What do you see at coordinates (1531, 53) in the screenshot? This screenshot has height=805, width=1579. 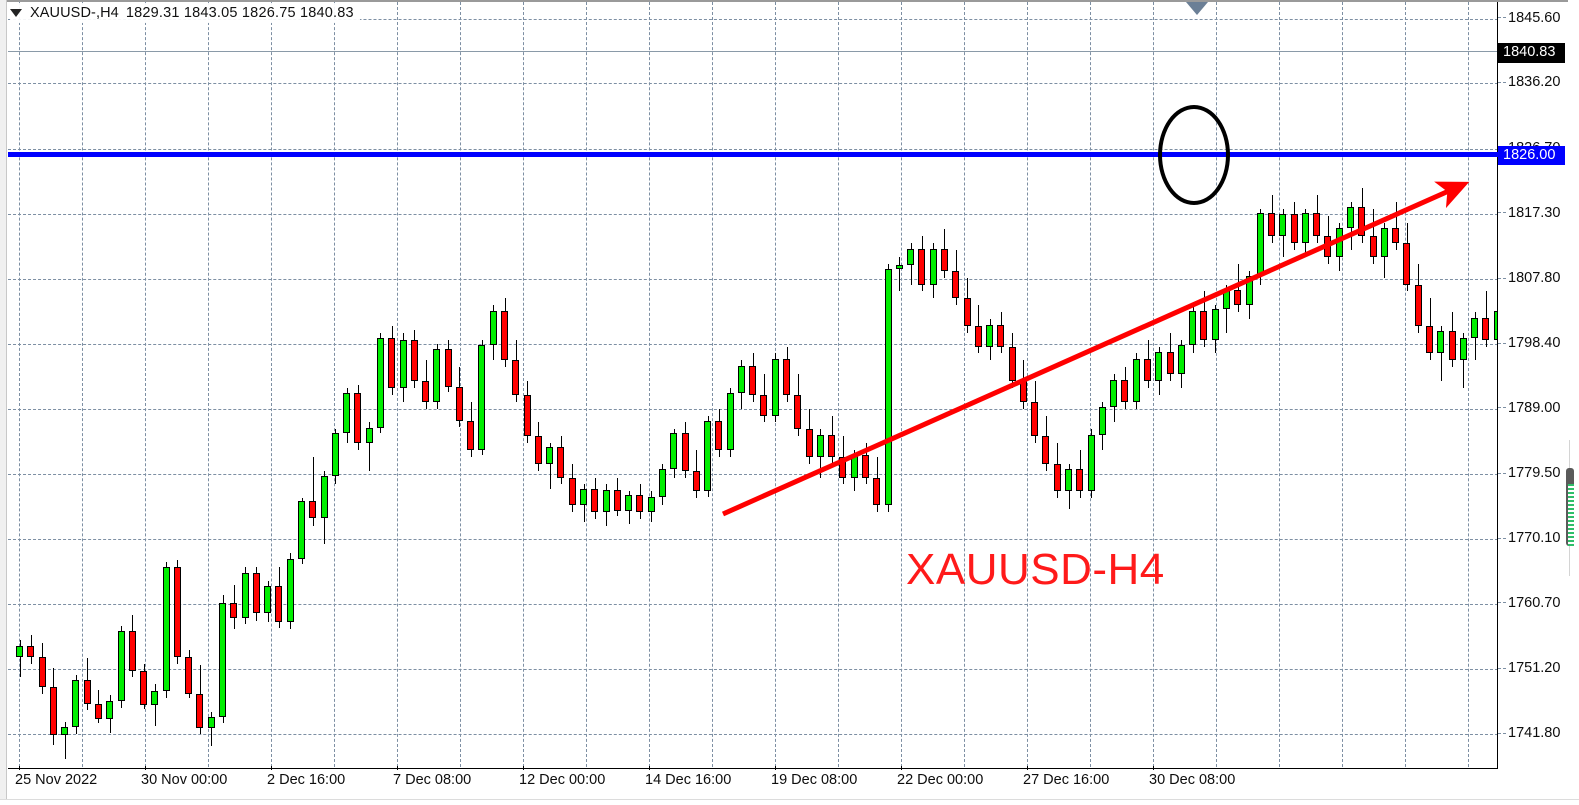 I see `last-price-badge: 1840.83` at bounding box center [1531, 53].